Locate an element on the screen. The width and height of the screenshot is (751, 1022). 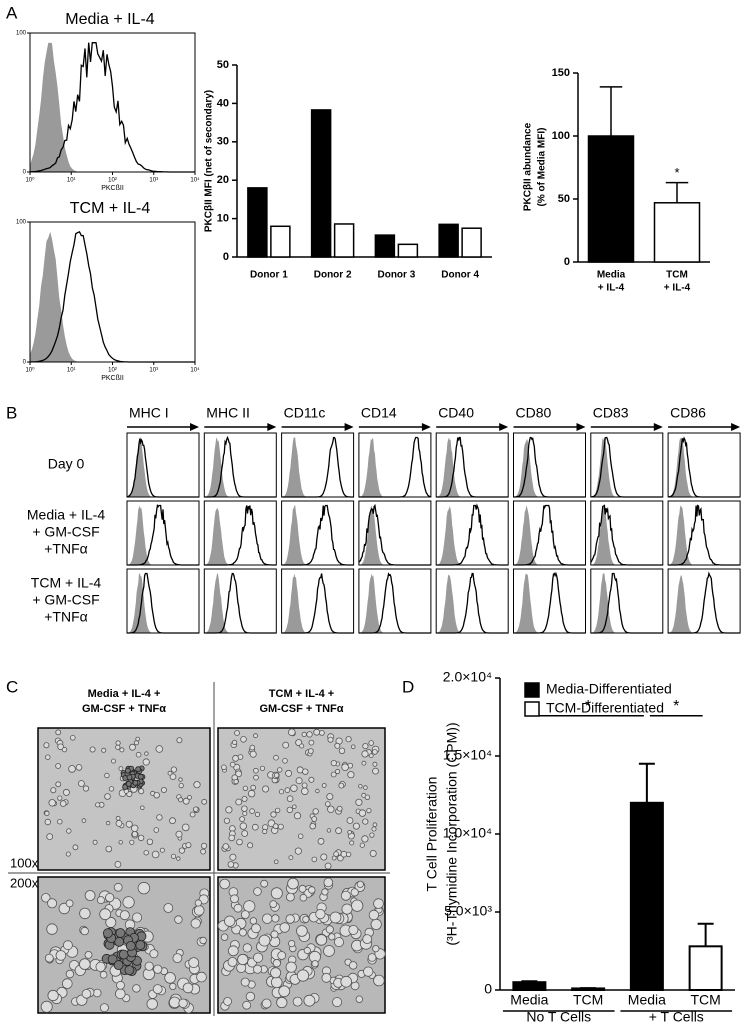
condition-label: GM-CSF + TNFα is located at coordinates (124, 709).